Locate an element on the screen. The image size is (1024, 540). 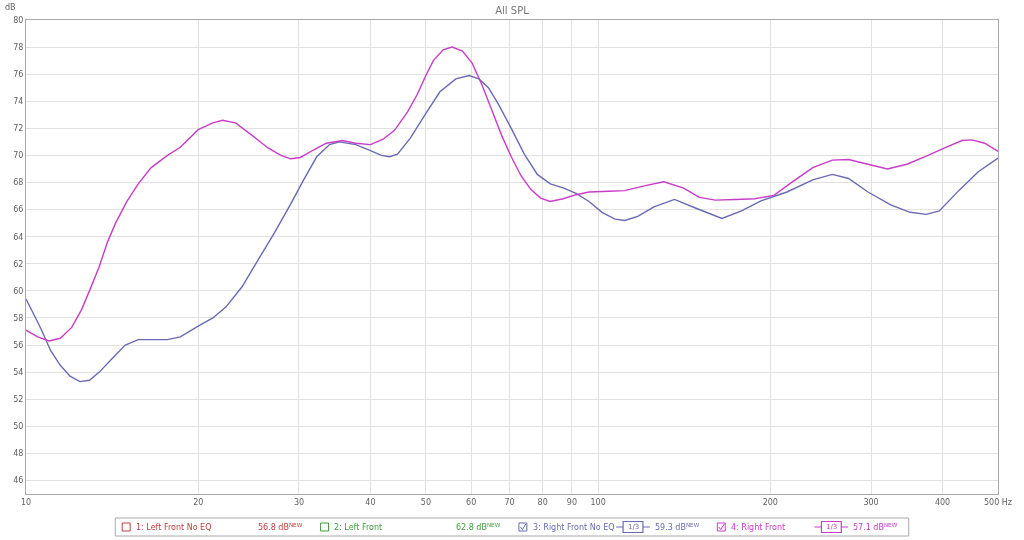
x-tick-label: 50 is located at coordinates (425, 502).